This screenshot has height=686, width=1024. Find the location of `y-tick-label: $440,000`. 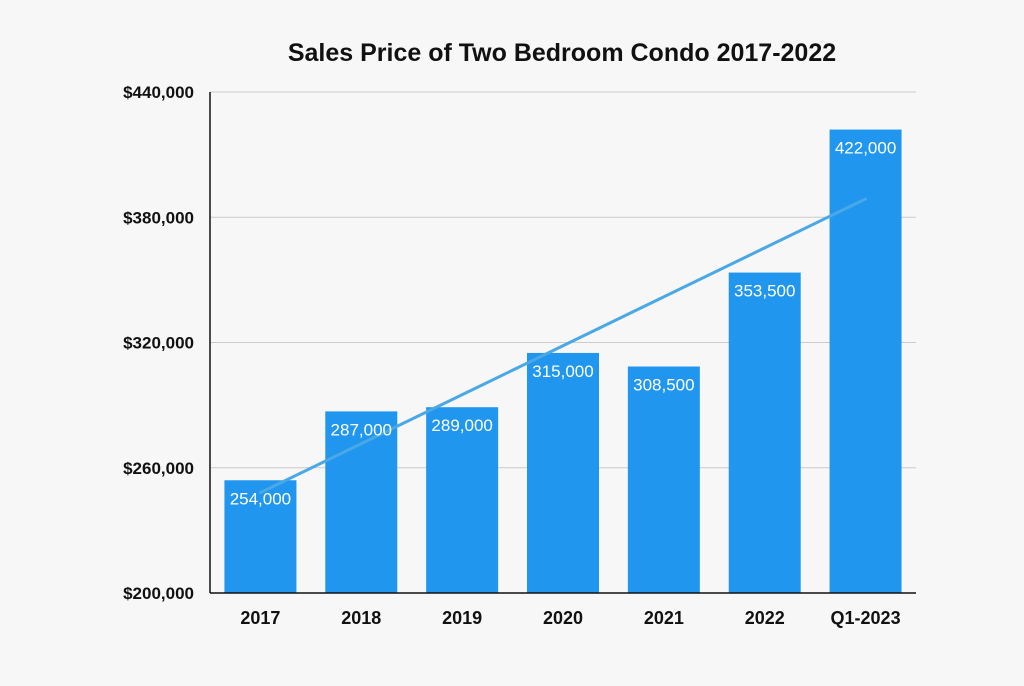

y-tick-label: $440,000 is located at coordinates (158, 92).